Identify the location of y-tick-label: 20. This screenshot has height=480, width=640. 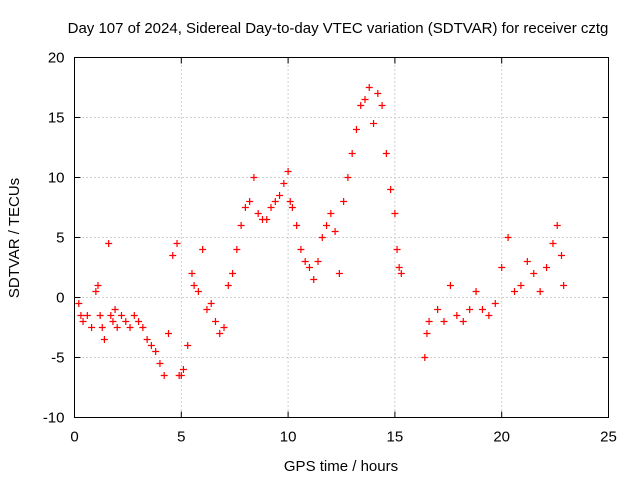
(56, 58).